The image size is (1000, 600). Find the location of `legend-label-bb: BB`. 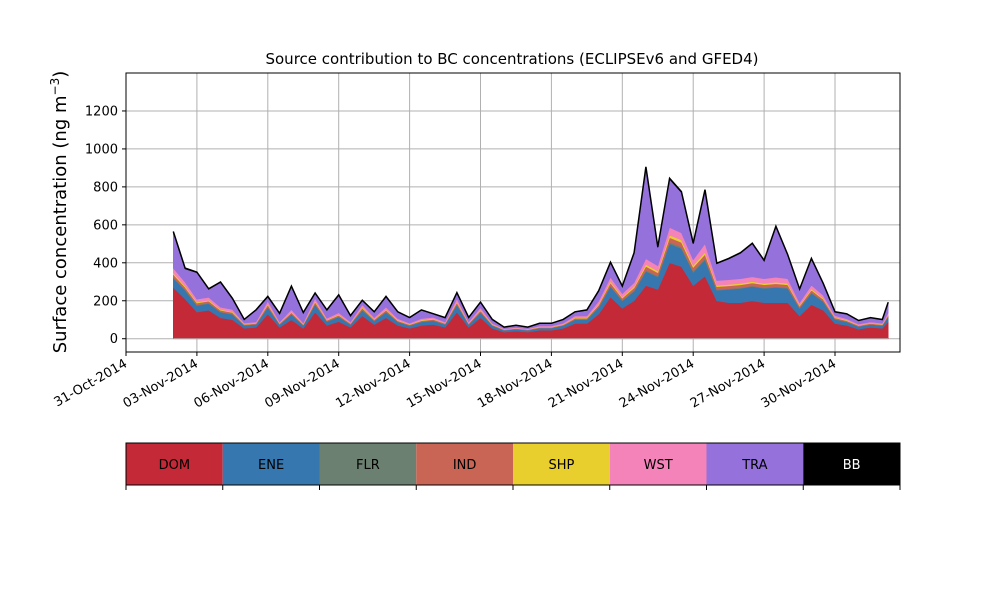

legend-label-bb: BB is located at coordinates (852, 465).